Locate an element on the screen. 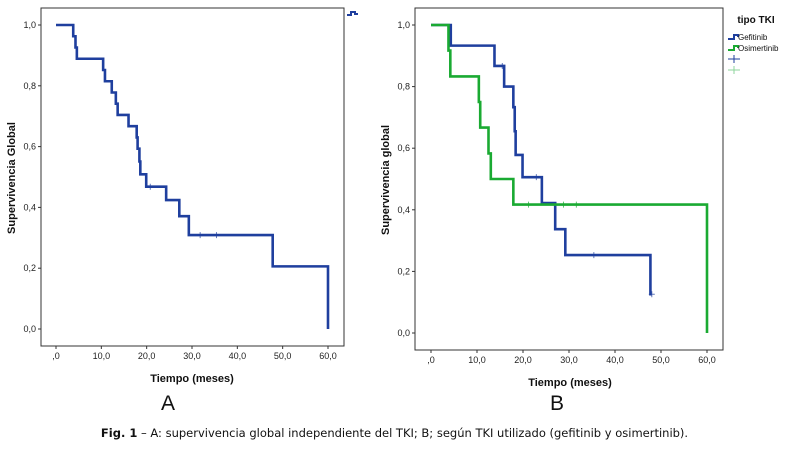 The image size is (789, 449). legend-censor-osimertinib-icon is located at coordinates (734, 70).